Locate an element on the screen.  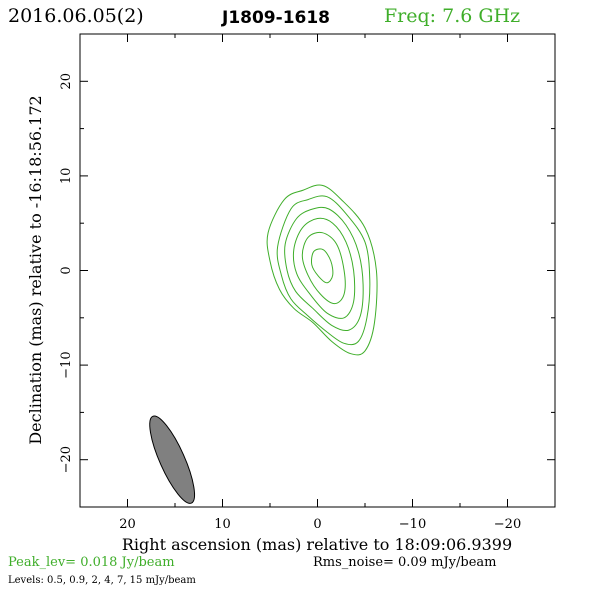
beam-ellipse-group is located at coordinates (172, 459).